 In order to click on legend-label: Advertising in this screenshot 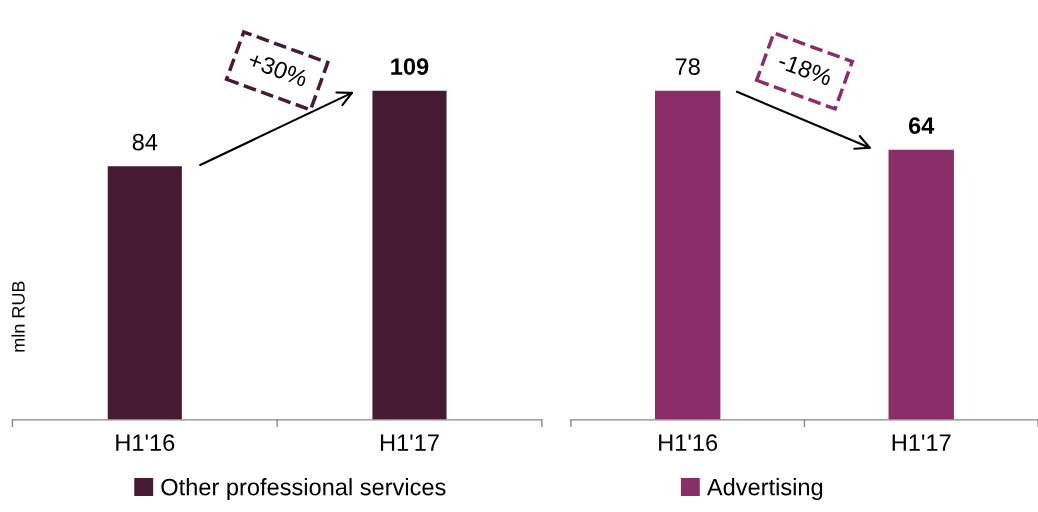, I will do `click(764, 489)`.